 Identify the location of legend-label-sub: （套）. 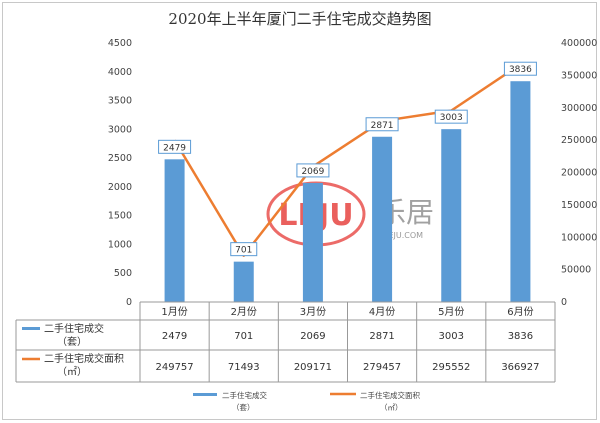
(243, 407).